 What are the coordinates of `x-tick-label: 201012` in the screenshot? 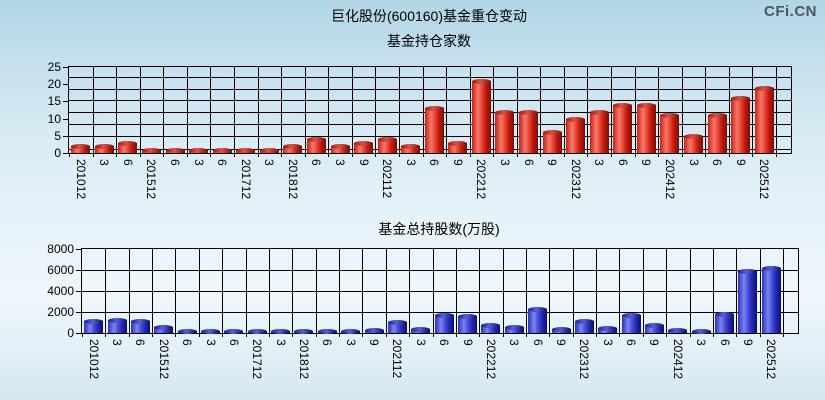 It's located at (81, 179).